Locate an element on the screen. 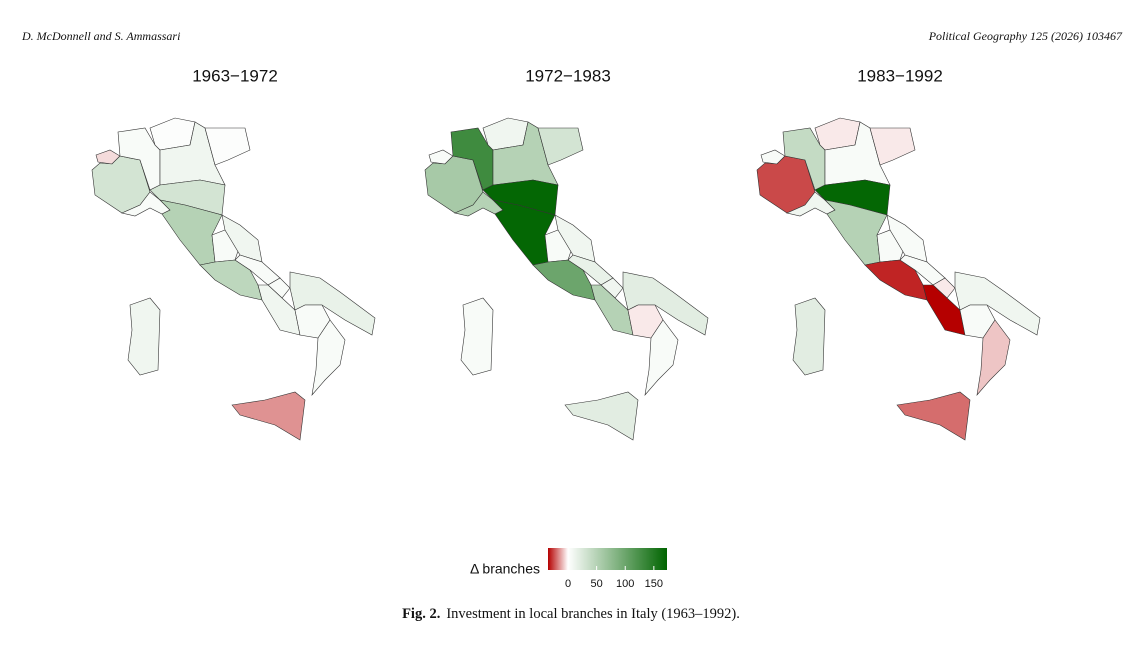  header-right: Political Geography 125 (2026) 103467 is located at coordinates (1025, 36).